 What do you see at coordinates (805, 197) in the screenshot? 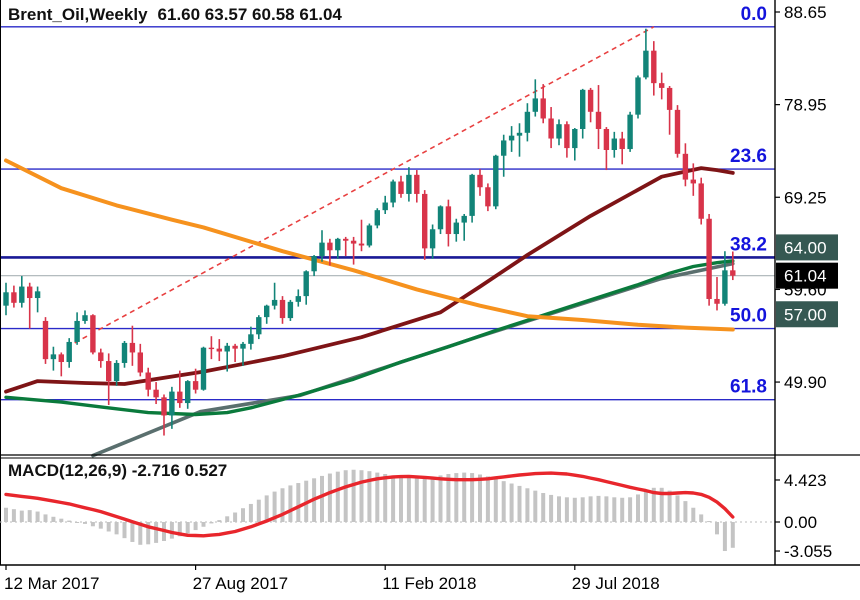
I see `price-tick-label: 69.25` at bounding box center [805, 197].